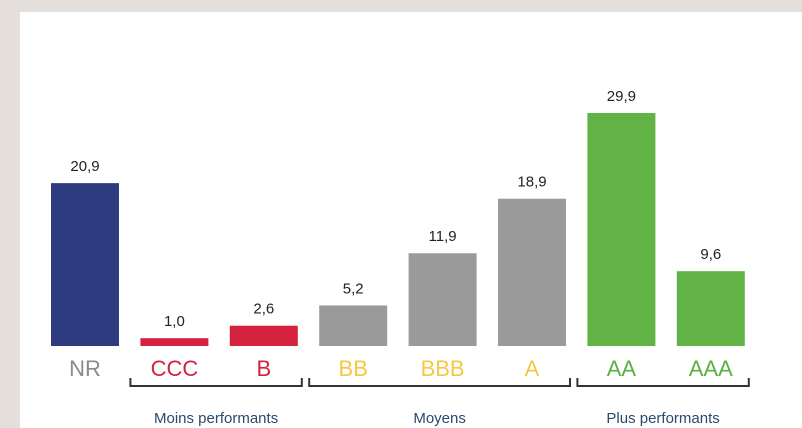 The height and width of the screenshot is (428, 802). What do you see at coordinates (662, 418) in the screenshot?
I see `group-label: Plus performants` at bounding box center [662, 418].